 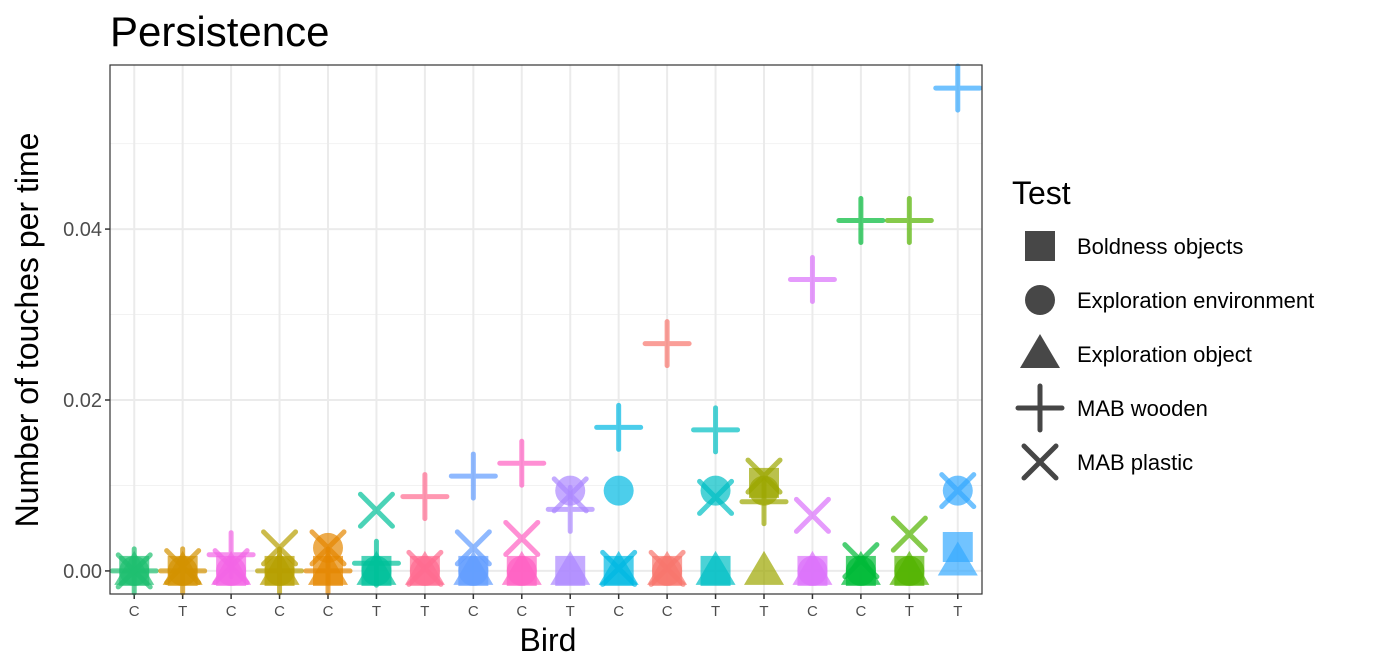 I want to click on legend-label: Boldness objects, so click(x=1160, y=246).